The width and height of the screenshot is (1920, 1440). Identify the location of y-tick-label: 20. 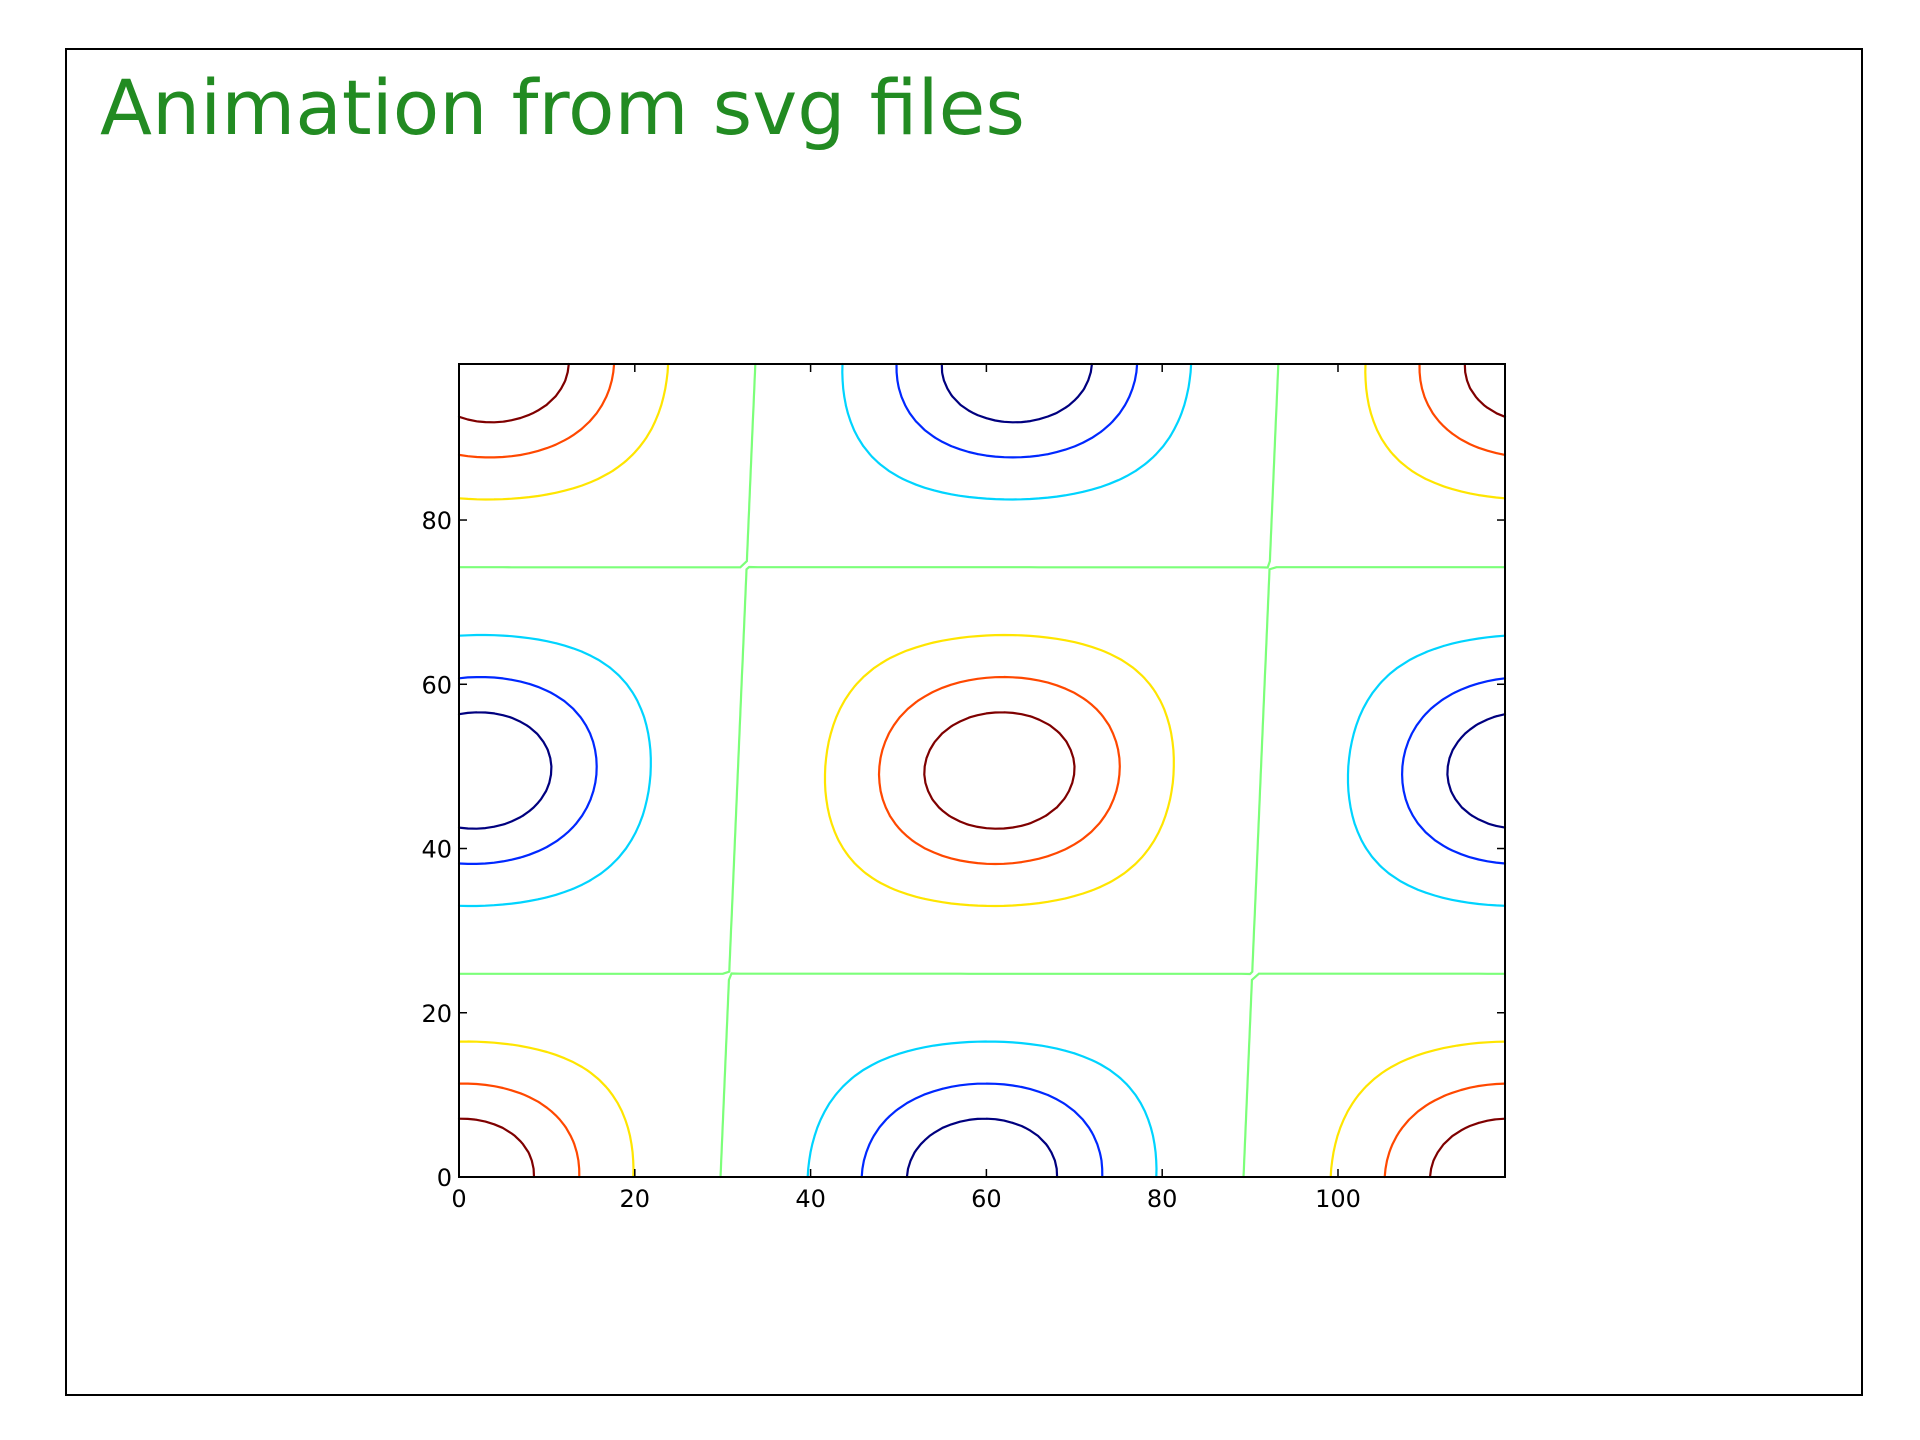
(436, 1014).